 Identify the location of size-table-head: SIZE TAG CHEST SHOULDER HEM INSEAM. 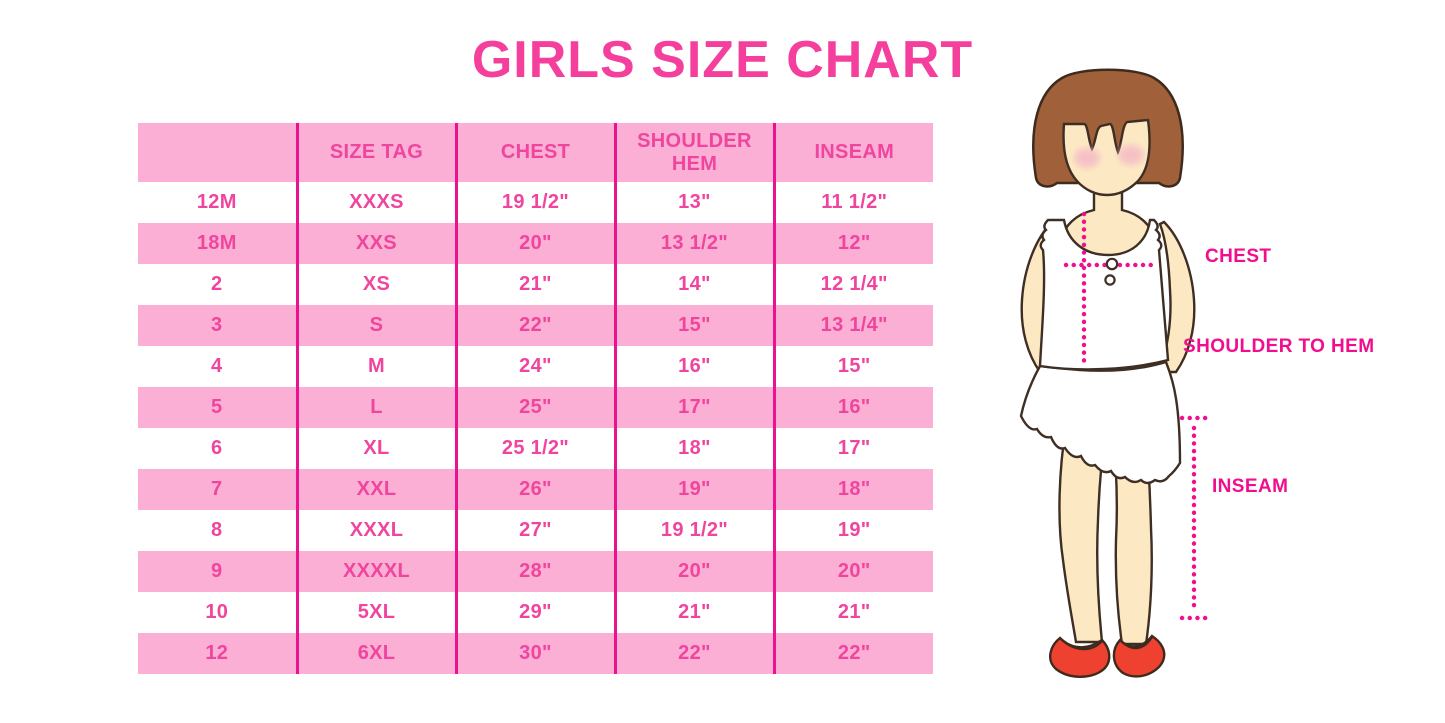
(535, 152).